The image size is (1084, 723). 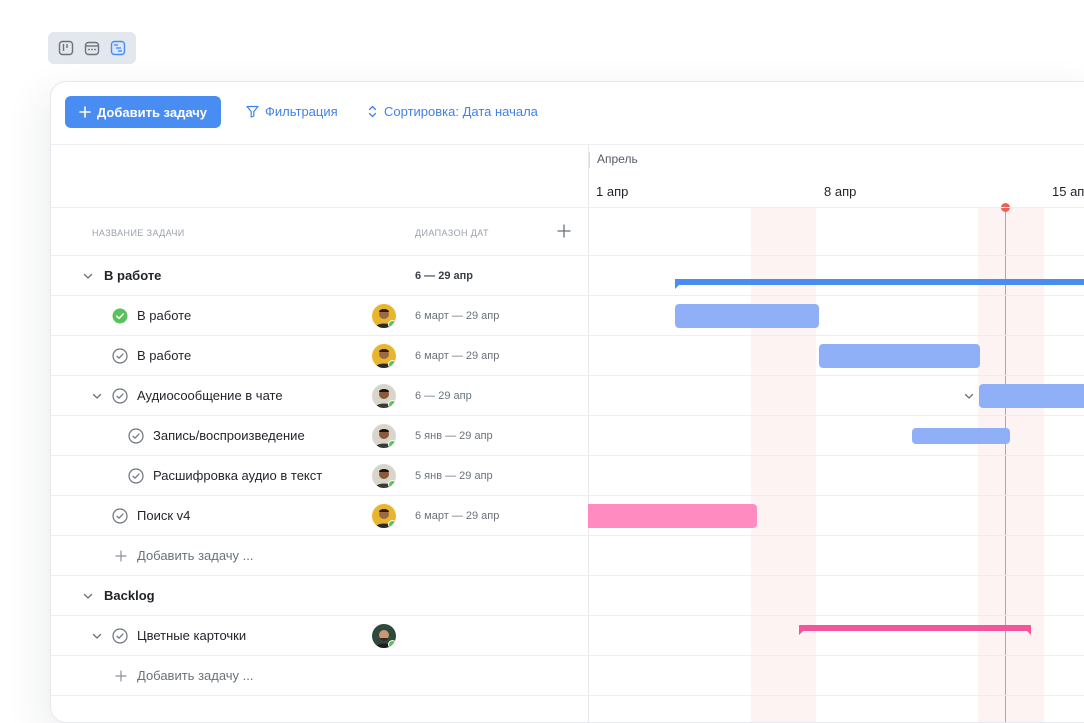 What do you see at coordinates (836, 176) in the screenshot?
I see `timeline-header: Апрель 1 апр 8 апр 15 апр` at bounding box center [836, 176].